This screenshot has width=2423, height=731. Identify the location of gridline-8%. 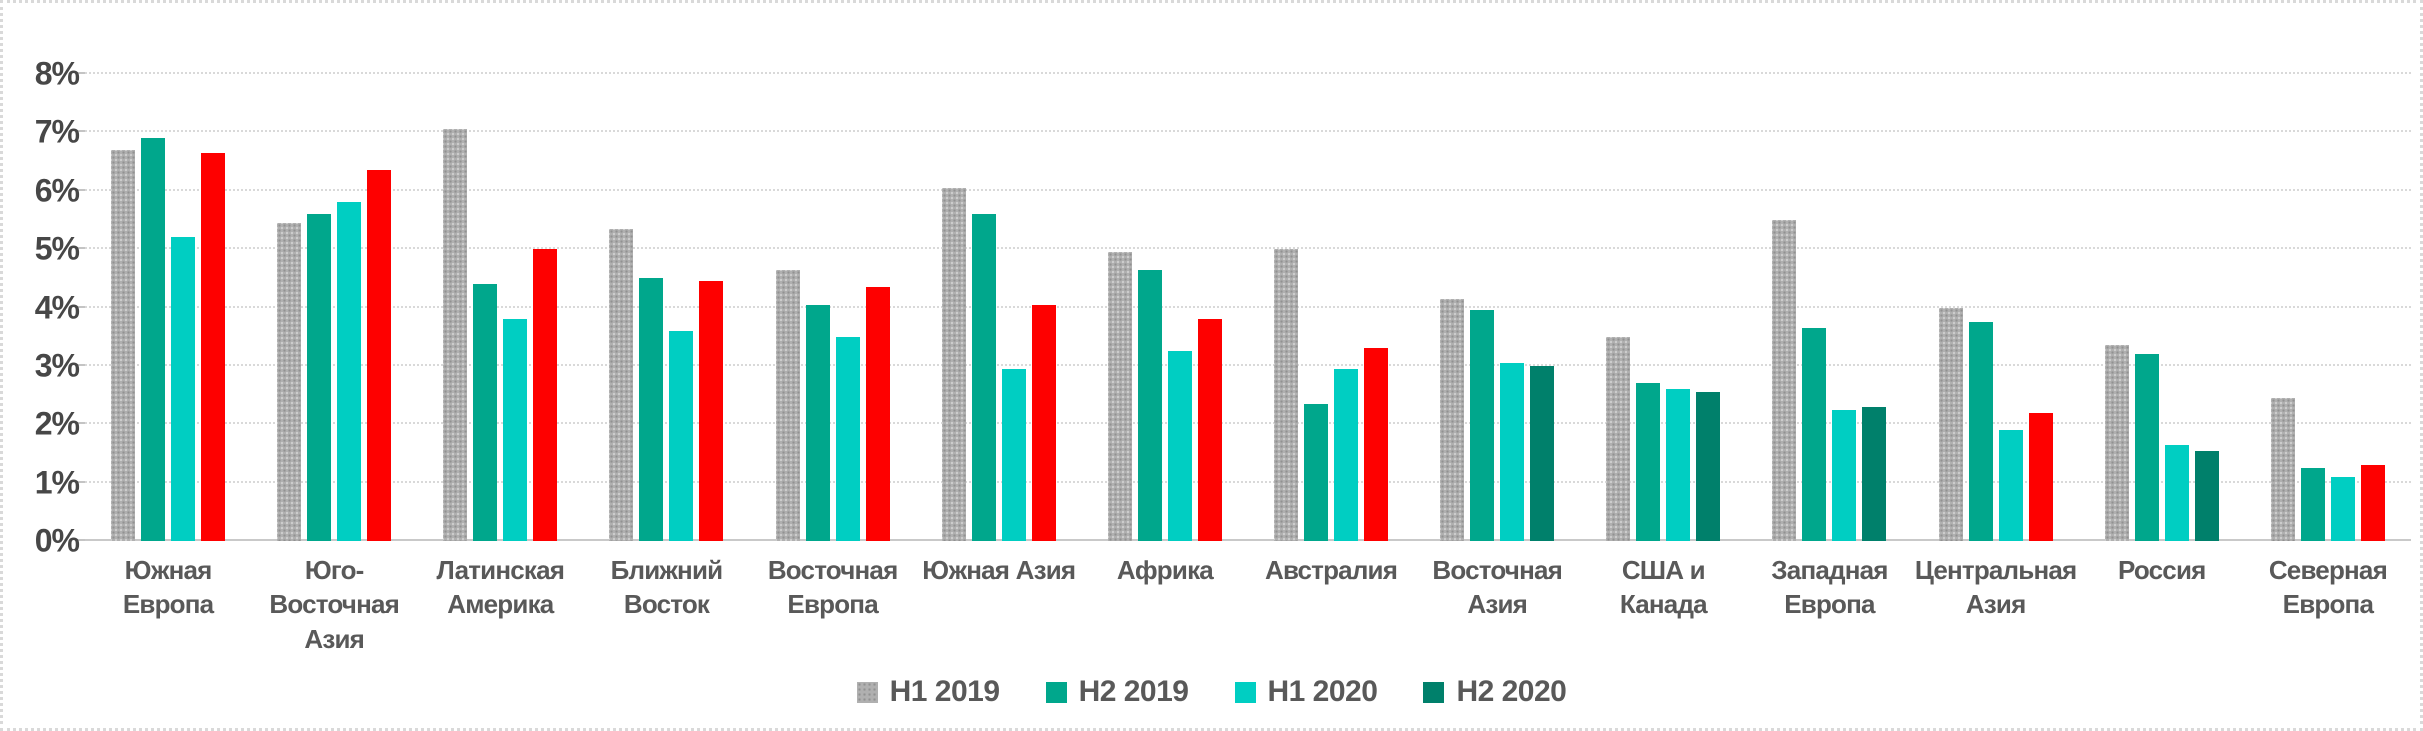
(1248, 73).